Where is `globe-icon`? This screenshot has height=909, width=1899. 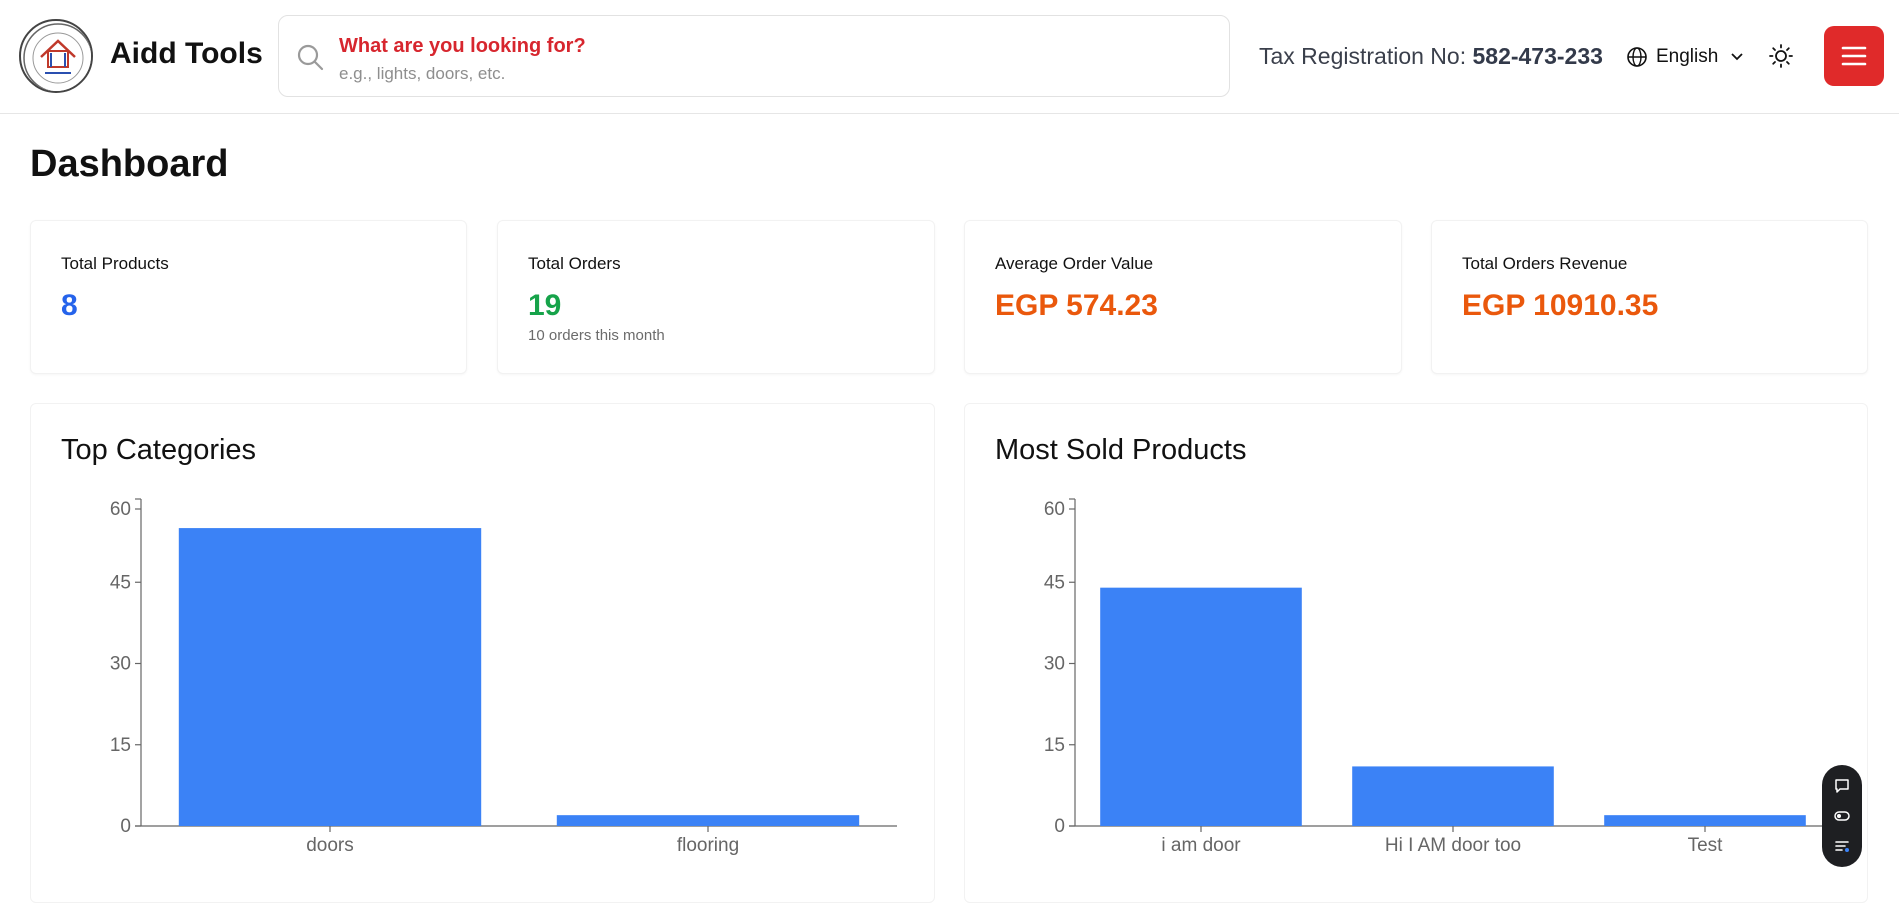
globe-icon is located at coordinates (1637, 57).